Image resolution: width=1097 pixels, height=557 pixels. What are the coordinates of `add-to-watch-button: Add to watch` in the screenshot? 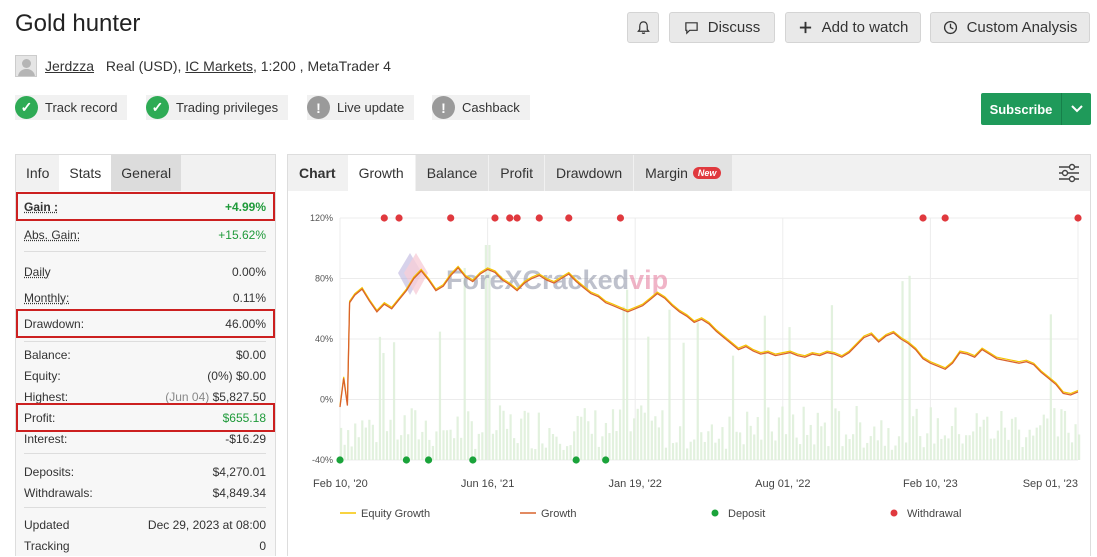 It's located at (853, 27).